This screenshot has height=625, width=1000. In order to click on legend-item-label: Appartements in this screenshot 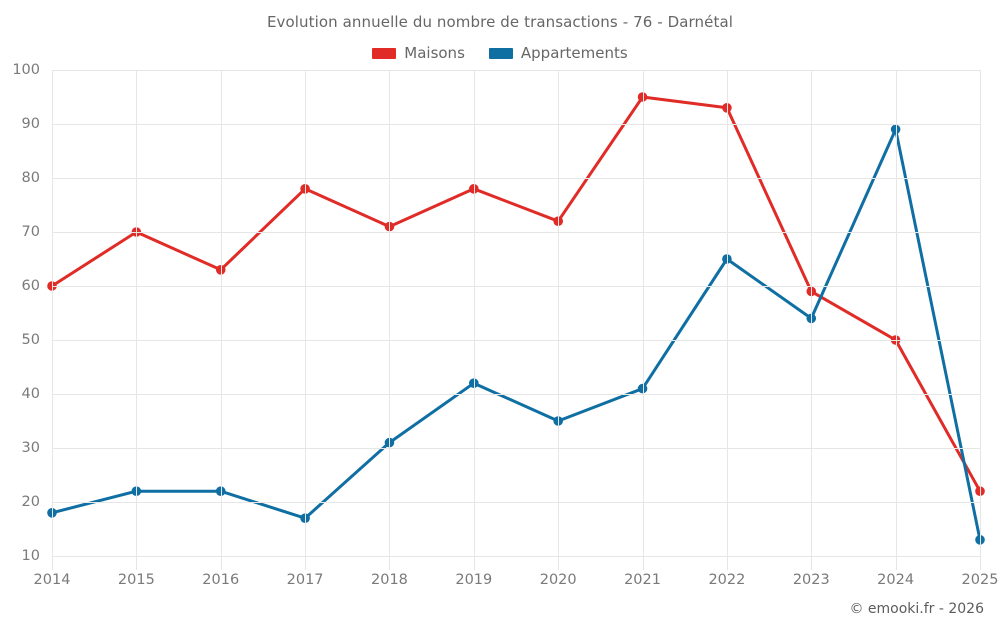, I will do `click(574, 53)`.